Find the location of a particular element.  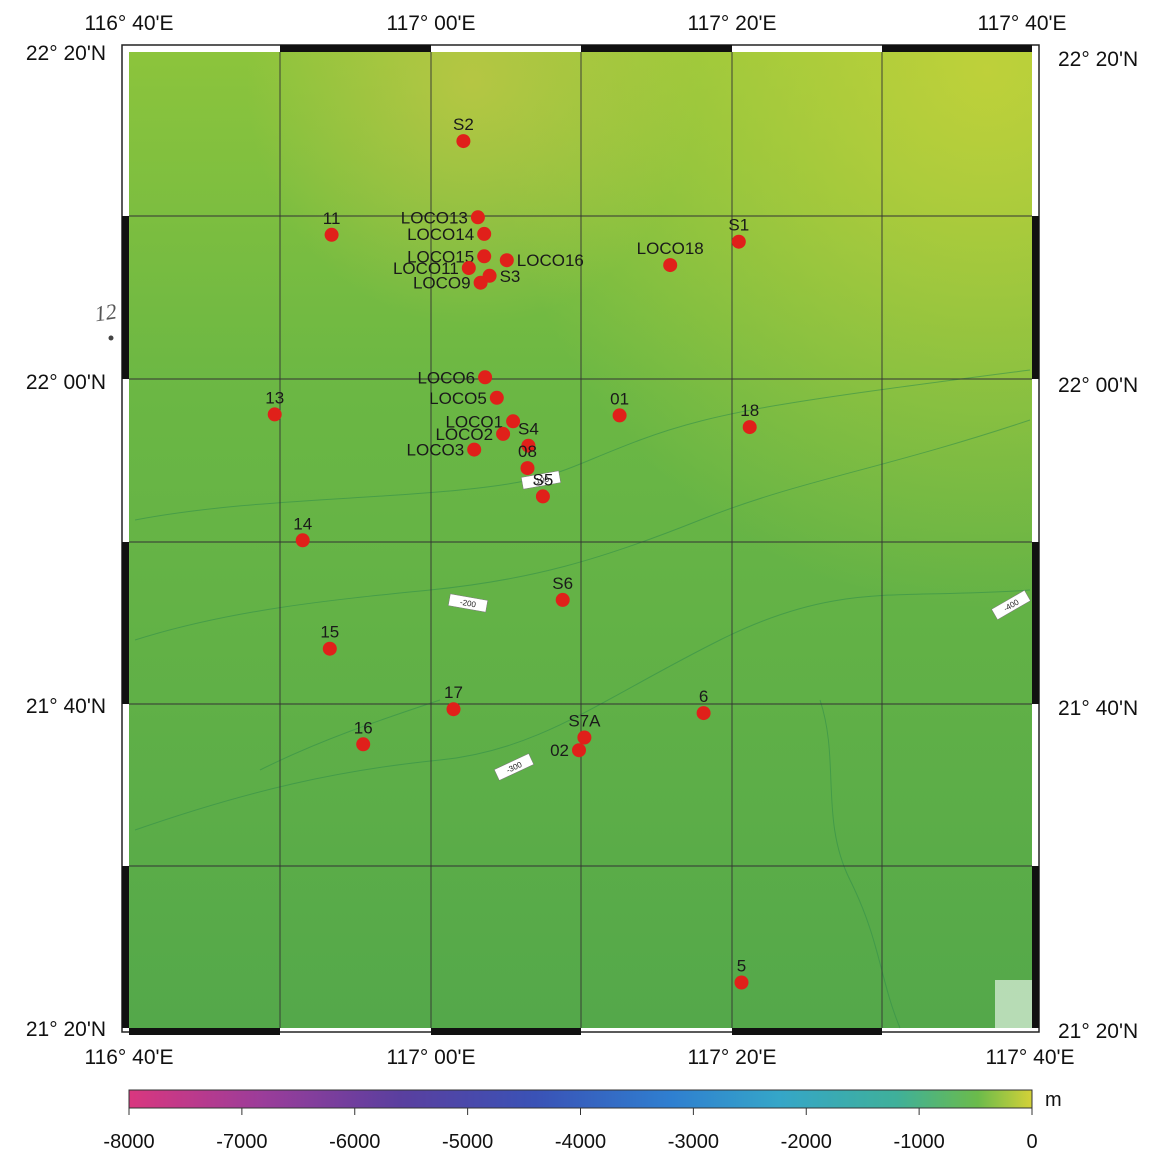

station-02: 02 is located at coordinates (568, 750).